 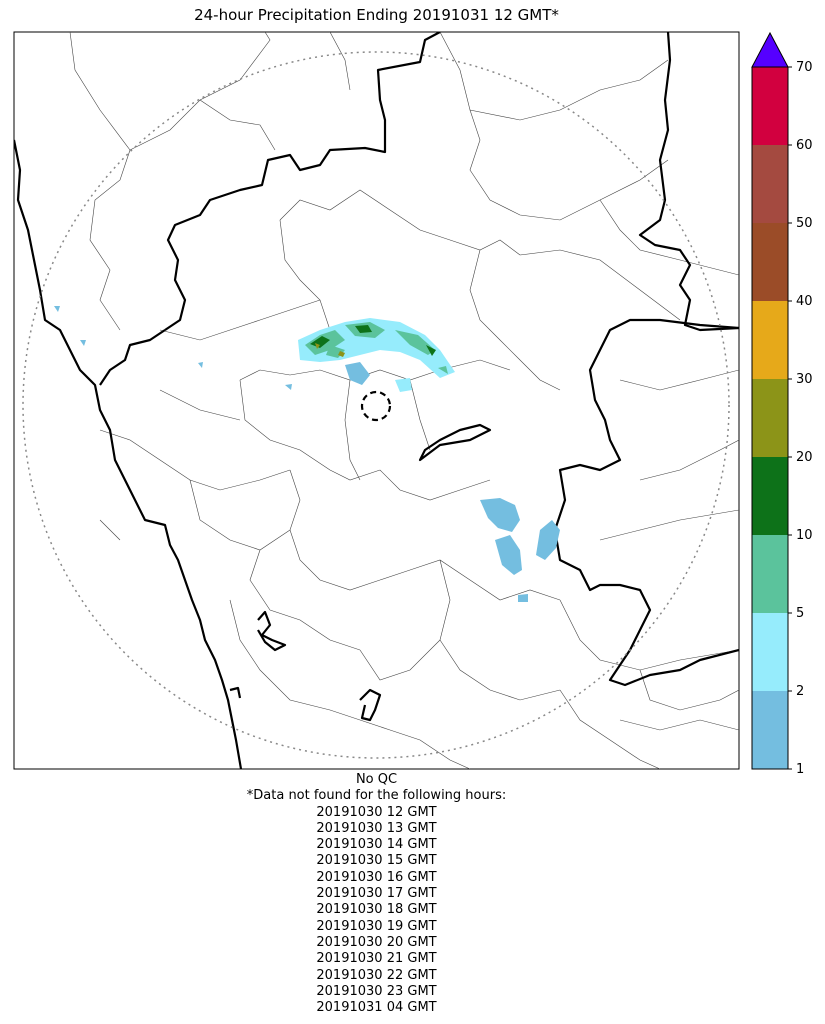 What do you see at coordinates (804, 379) in the screenshot?
I see `colorbar-tick-label: 30` at bounding box center [804, 379].